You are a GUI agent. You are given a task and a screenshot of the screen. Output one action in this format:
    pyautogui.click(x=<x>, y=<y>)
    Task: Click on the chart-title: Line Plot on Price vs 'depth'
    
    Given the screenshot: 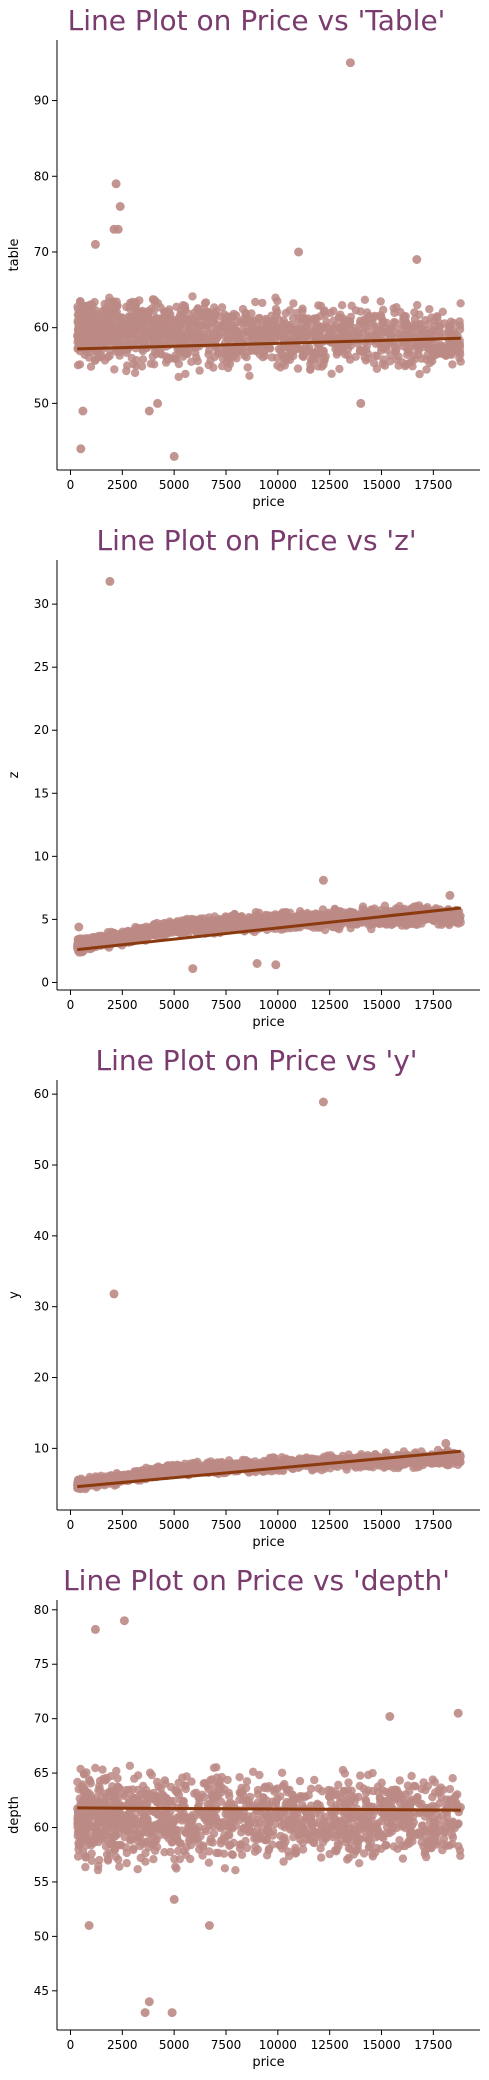 What is the action you would take?
    pyautogui.click(x=256, y=1580)
    